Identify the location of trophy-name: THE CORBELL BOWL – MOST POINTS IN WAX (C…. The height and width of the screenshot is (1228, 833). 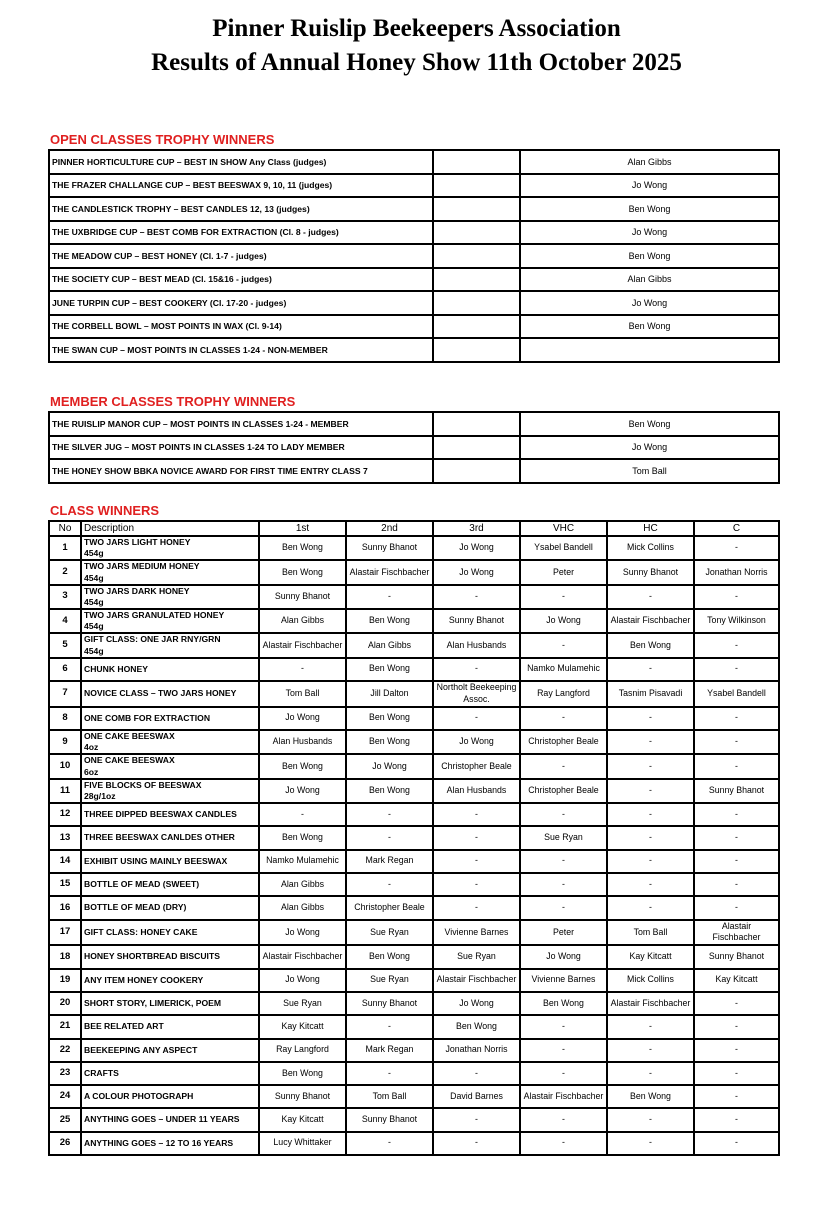
(241, 326).